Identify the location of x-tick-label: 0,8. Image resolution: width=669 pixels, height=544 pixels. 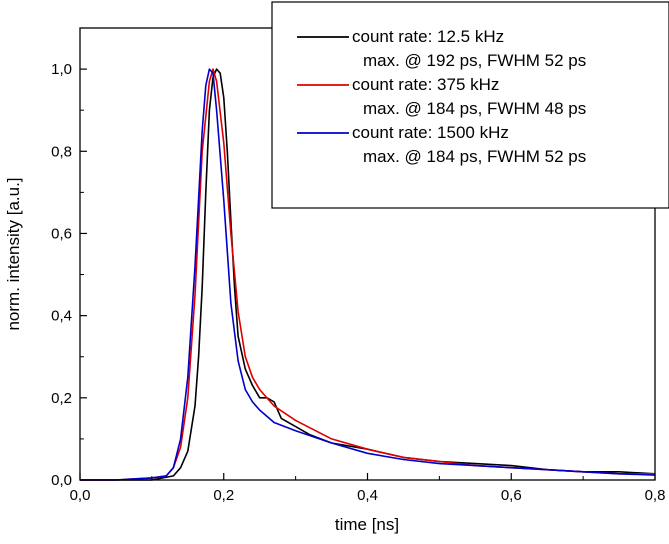
(655, 495).